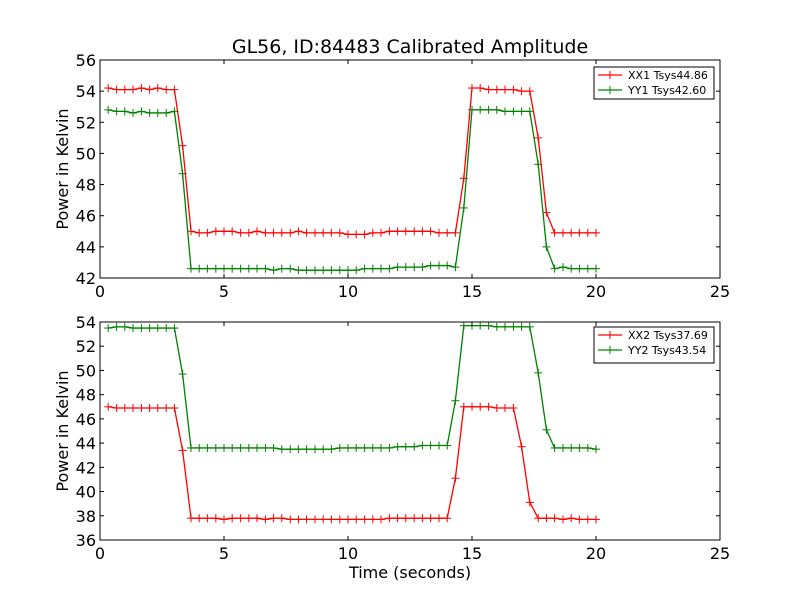 Image resolution: width=800 pixels, height=600 pixels. I want to click on y-tick-label: 44, so click(86, 443).